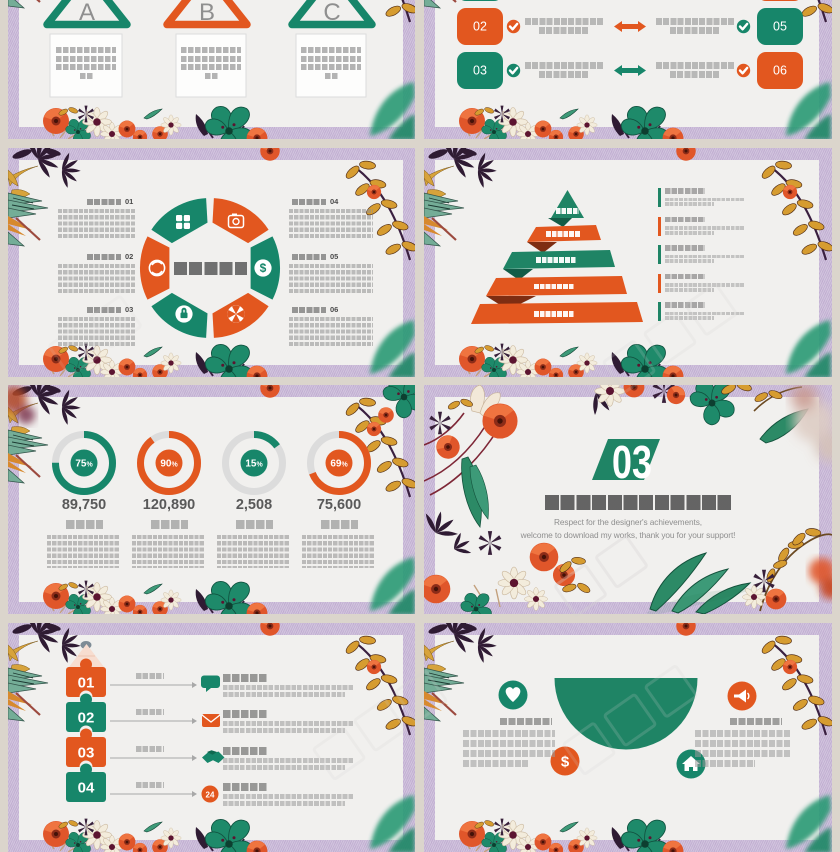 Image resolution: width=840 pixels, height=852 pixels. What do you see at coordinates (339, 464) in the screenshot?
I see `svg-text: 69%` at bounding box center [339, 464].